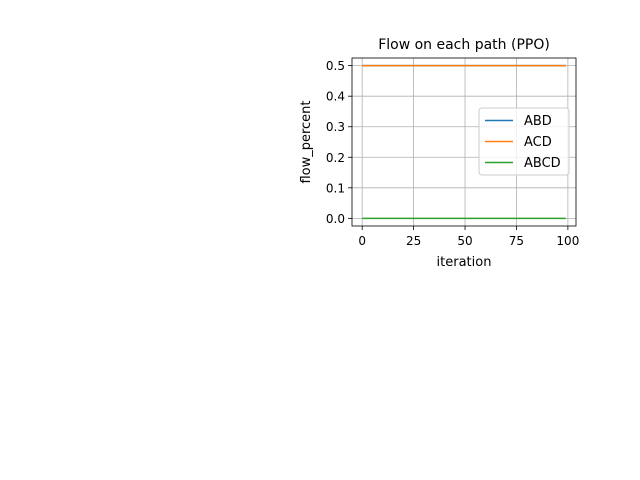 This screenshot has height=480, width=640. What do you see at coordinates (335, 97) in the screenshot?
I see `y-tick-label: 0.4` at bounding box center [335, 97].